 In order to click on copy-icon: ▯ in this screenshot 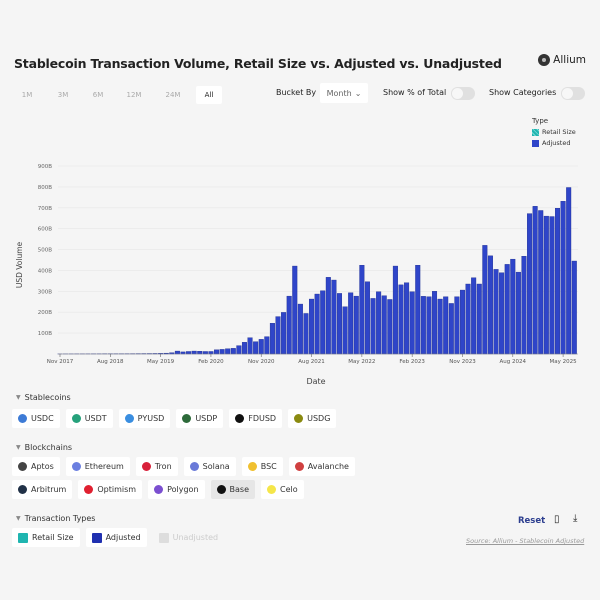, I will do `click(557, 519)`.